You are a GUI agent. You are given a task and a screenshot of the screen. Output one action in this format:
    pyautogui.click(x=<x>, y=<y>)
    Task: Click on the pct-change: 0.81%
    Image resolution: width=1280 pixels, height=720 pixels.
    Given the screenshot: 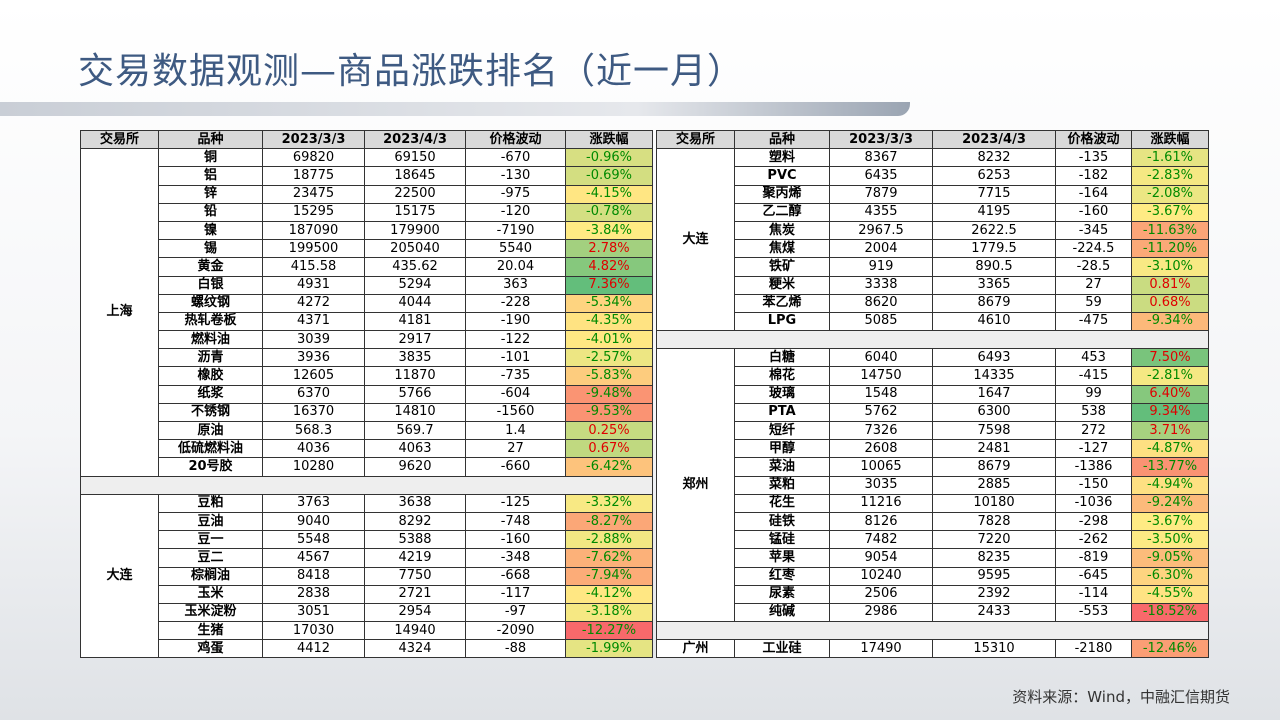 What is the action you would take?
    pyautogui.click(x=1170, y=285)
    